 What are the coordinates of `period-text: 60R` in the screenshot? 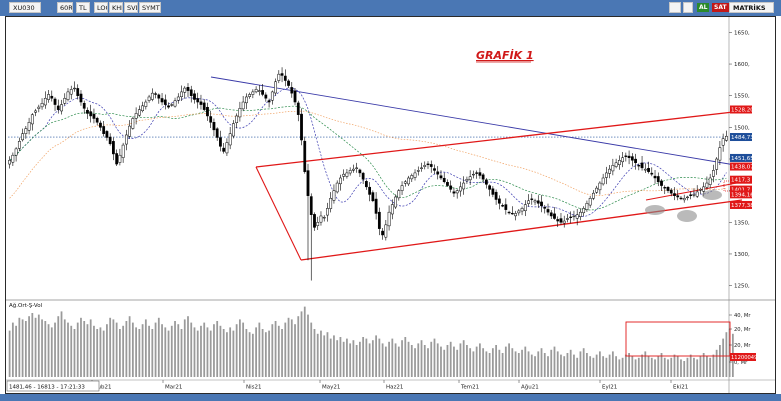 It's located at (66, 8).